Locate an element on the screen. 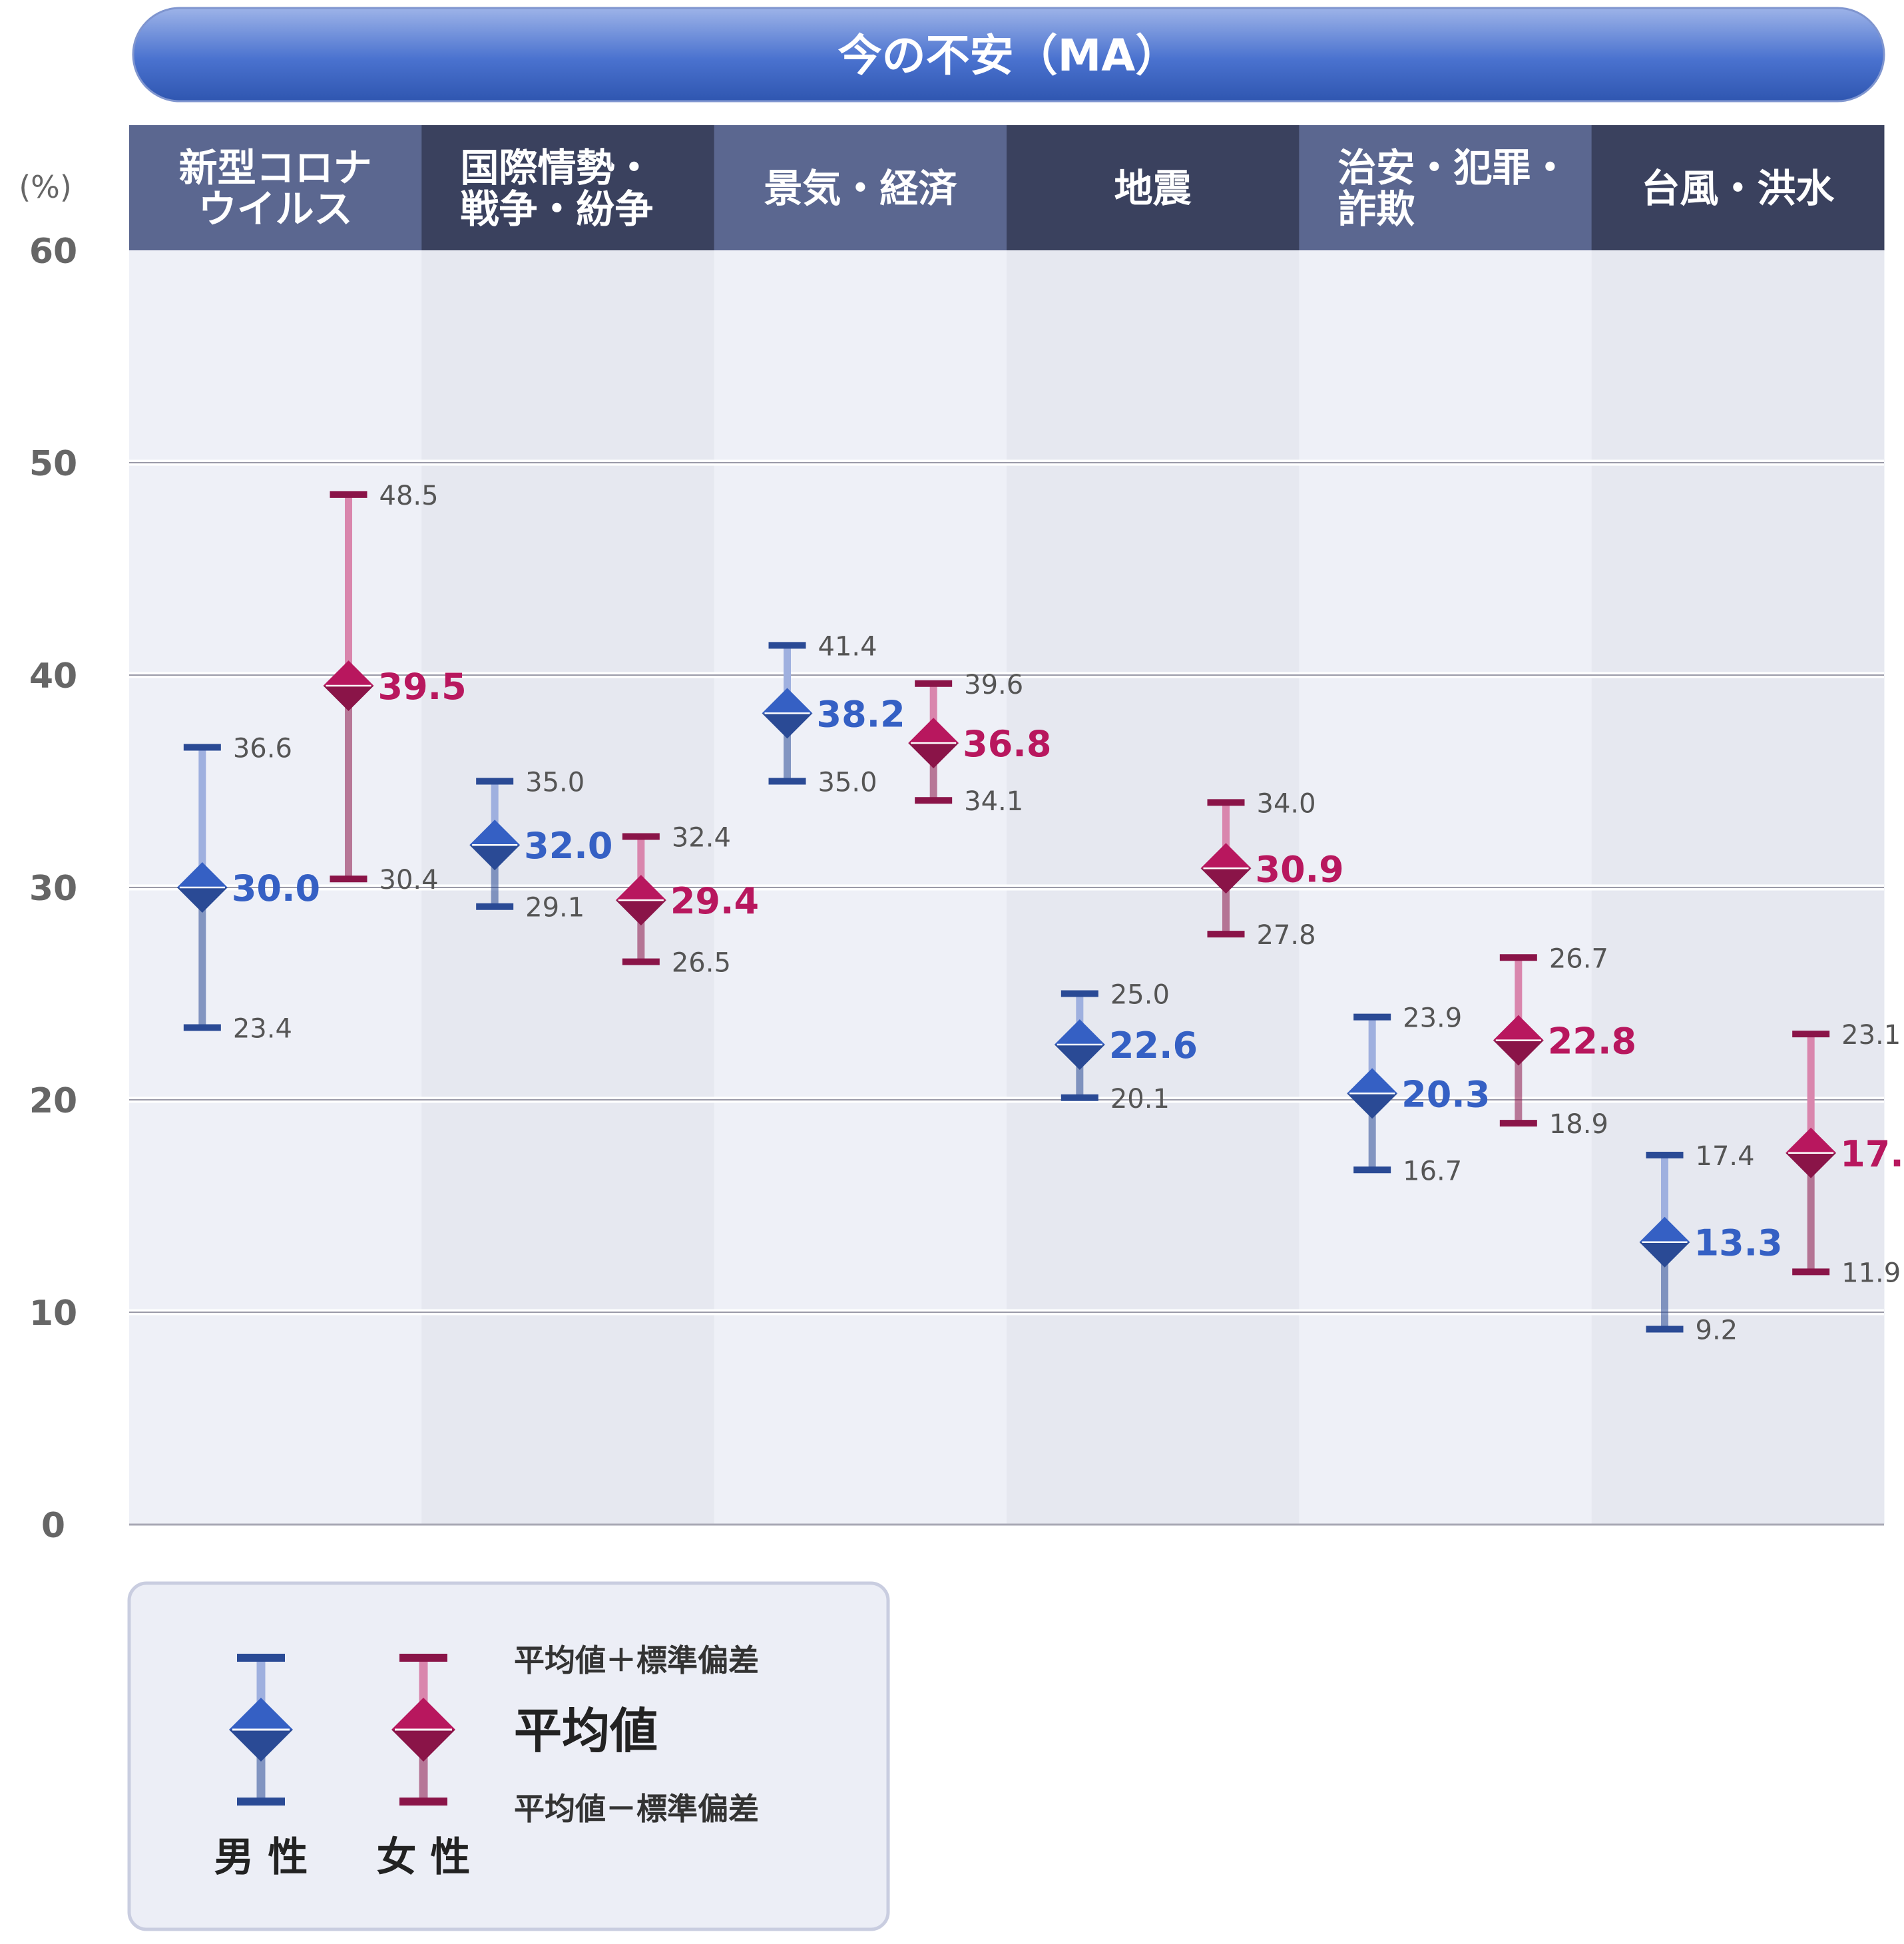 This screenshot has width=1904, height=1944. category-label: 地震 is located at coordinates (1153, 189).